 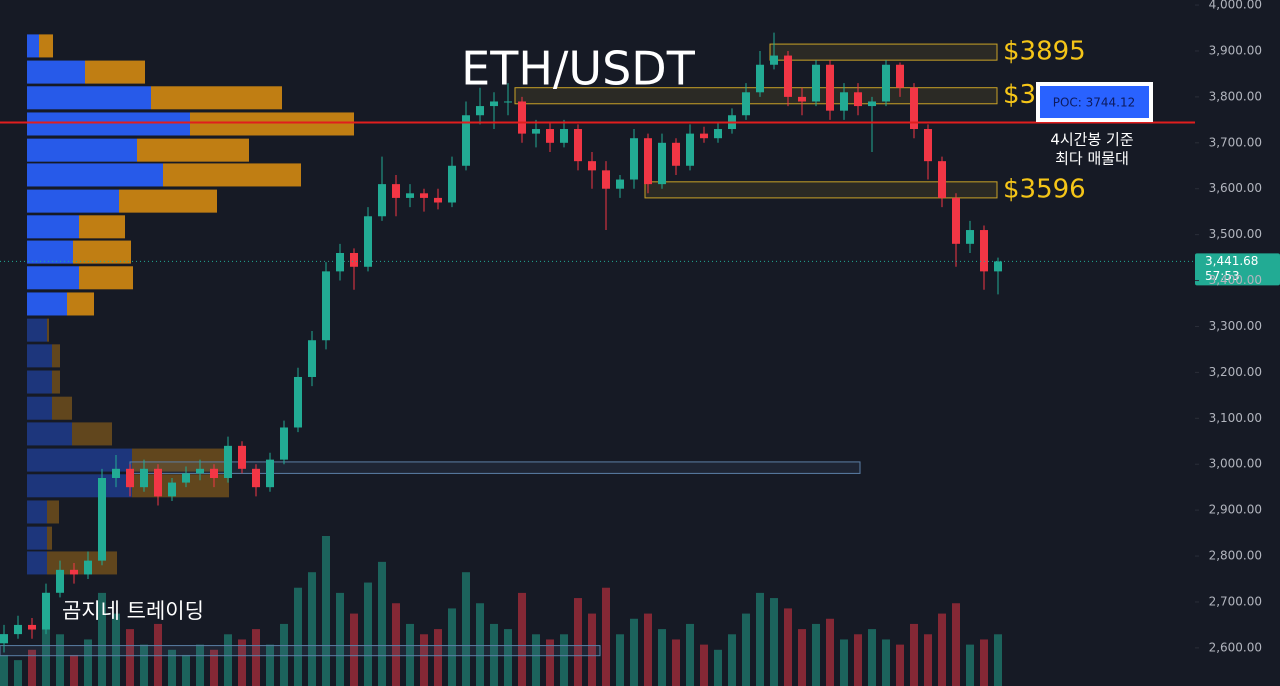 I want to click on y-tick-label: 3,600.00, so click(x=1235, y=188).